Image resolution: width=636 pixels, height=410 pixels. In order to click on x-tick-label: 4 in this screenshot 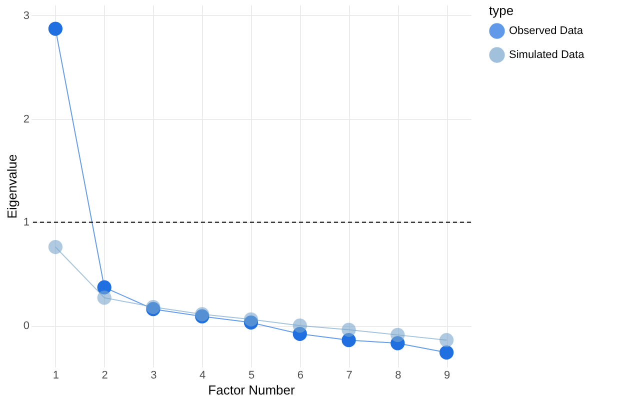, I will do `click(203, 376)`.